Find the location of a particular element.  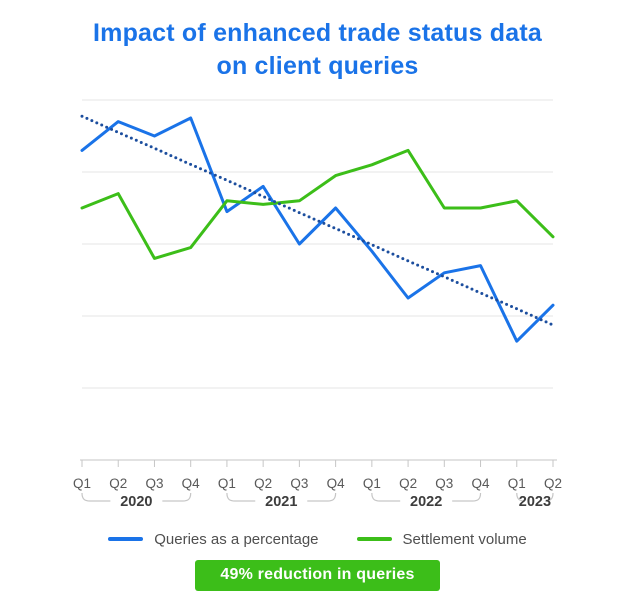

x-axis-year-label: 2020 is located at coordinates (136, 502).